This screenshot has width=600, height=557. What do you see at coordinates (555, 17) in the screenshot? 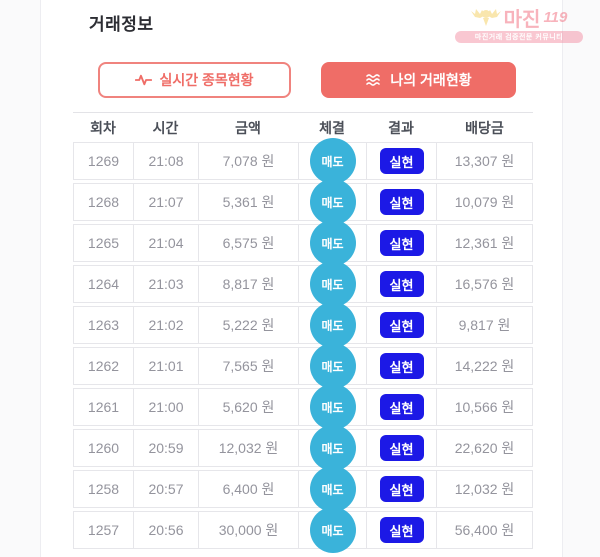
I see `watermark-brand-suffix: 119` at bounding box center [555, 17].